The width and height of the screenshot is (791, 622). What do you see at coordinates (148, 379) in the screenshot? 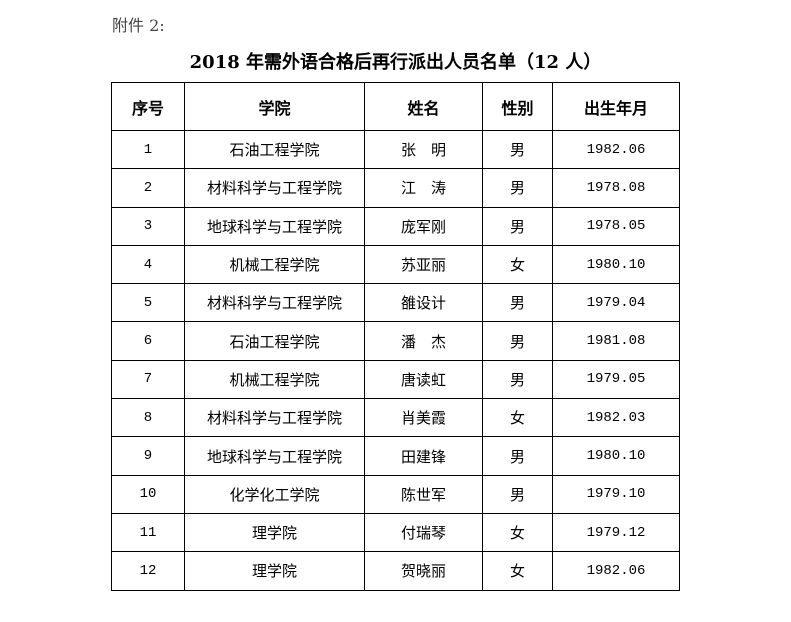
I see `cell-index: 7` at bounding box center [148, 379].